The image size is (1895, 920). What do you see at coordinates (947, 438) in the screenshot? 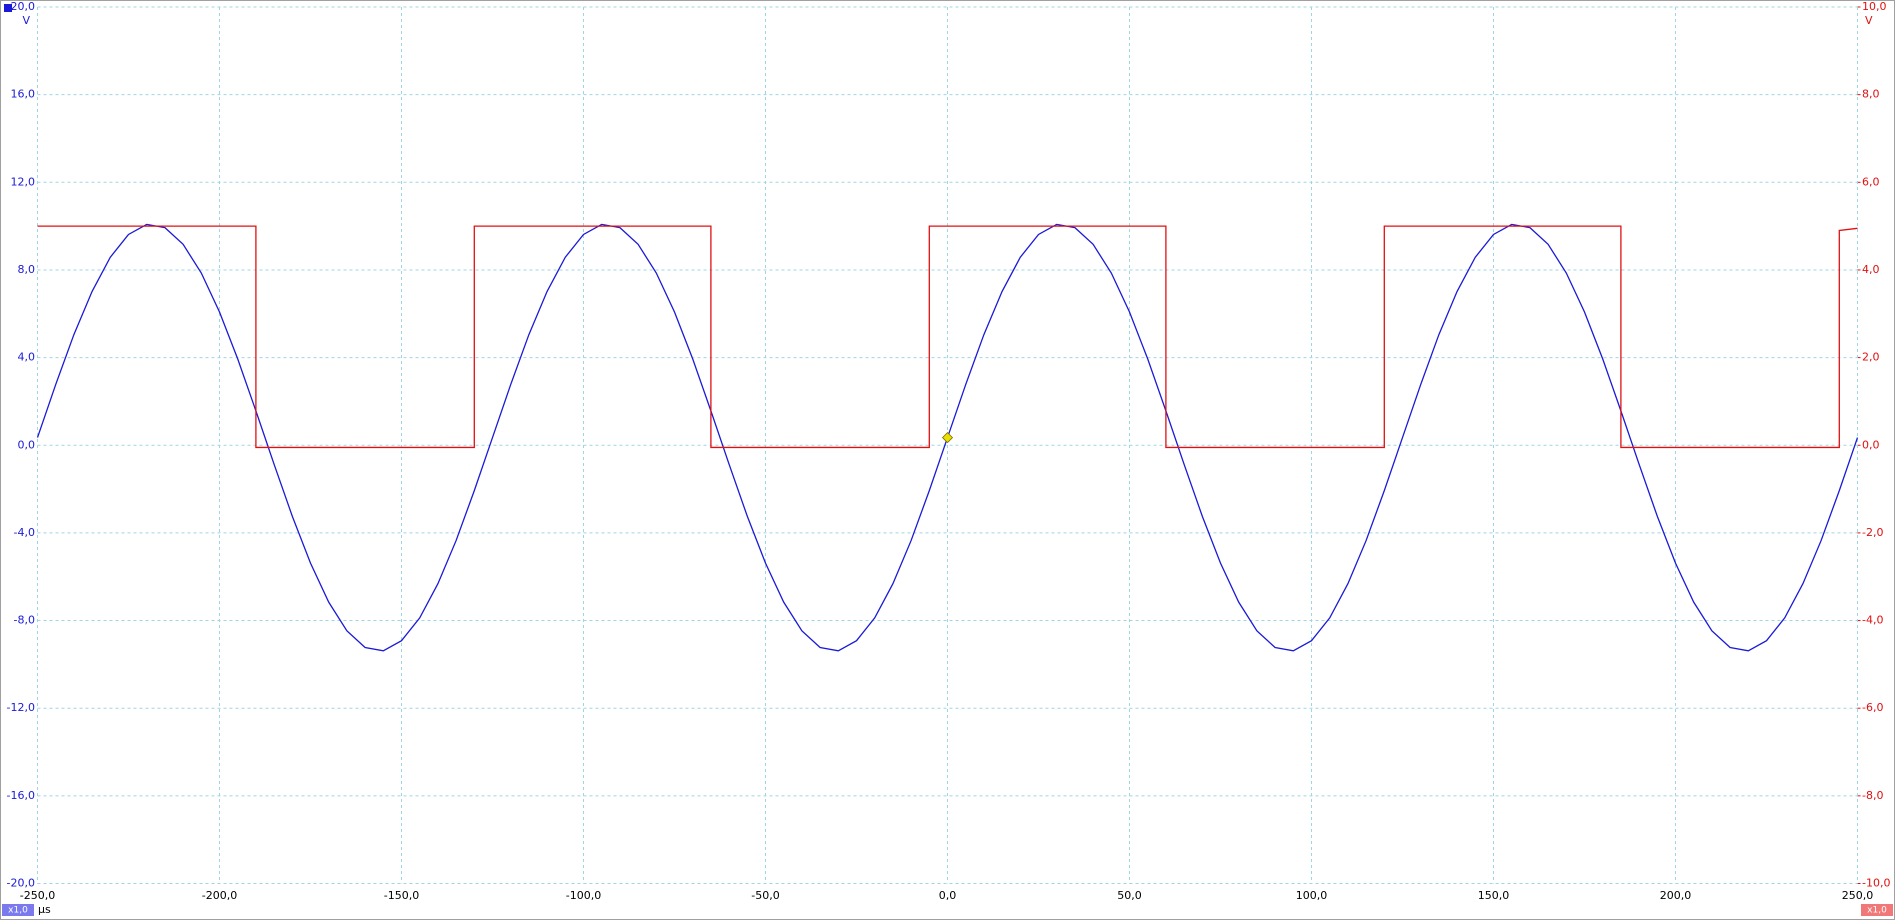
I see `trigger-marker` at bounding box center [947, 438].